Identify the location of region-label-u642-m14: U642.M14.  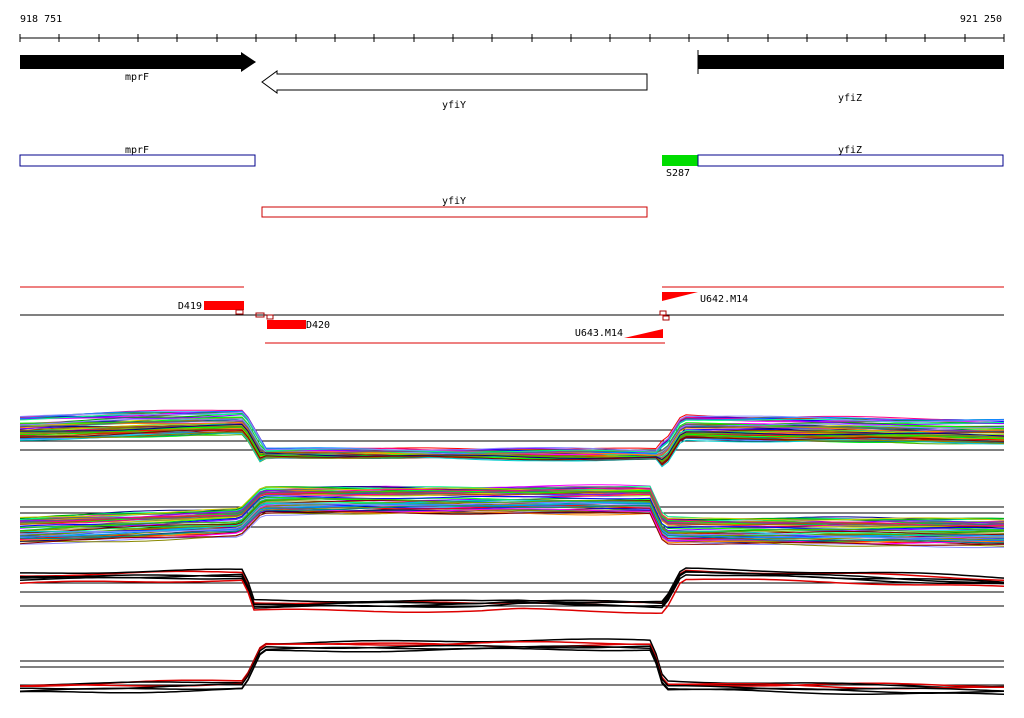
(724, 299).